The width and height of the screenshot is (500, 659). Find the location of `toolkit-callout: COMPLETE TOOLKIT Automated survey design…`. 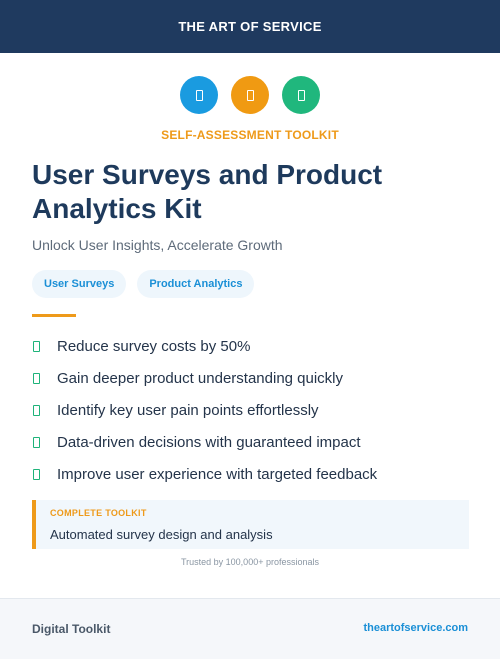

toolkit-callout: COMPLETE TOOLKIT Automated survey design… is located at coordinates (250, 524).